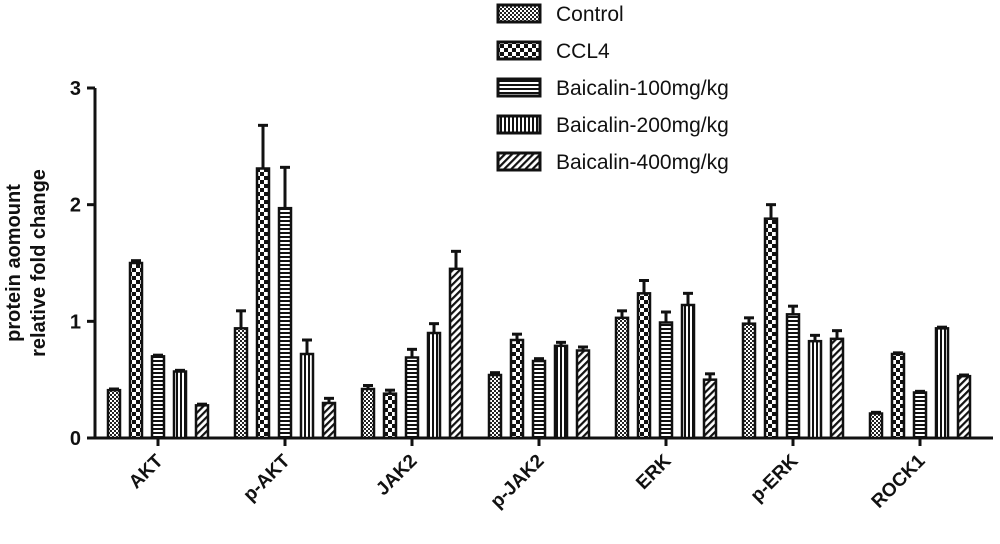 This screenshot has width=1000, height=544. What do you see at coordinates (653, 471) in the screenshot?
I see `category-label: ERK` at bounding box center [653, 471].